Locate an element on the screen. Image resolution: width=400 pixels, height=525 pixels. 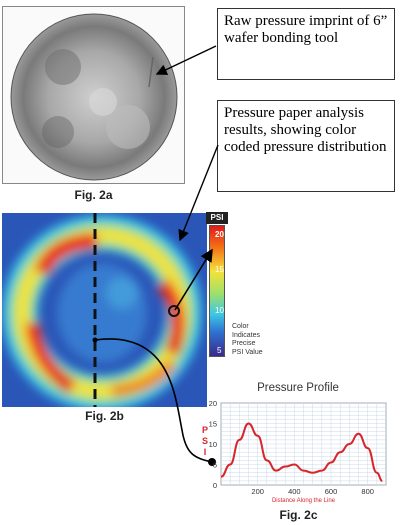
fig-2c-caption: Fig. 2c is located at coordinates (298, 515).